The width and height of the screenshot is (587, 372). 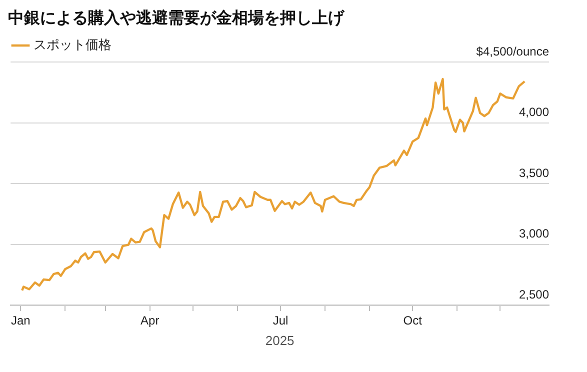 I want to click on y-tick-label: 3,500, so click(x=534, y=173).